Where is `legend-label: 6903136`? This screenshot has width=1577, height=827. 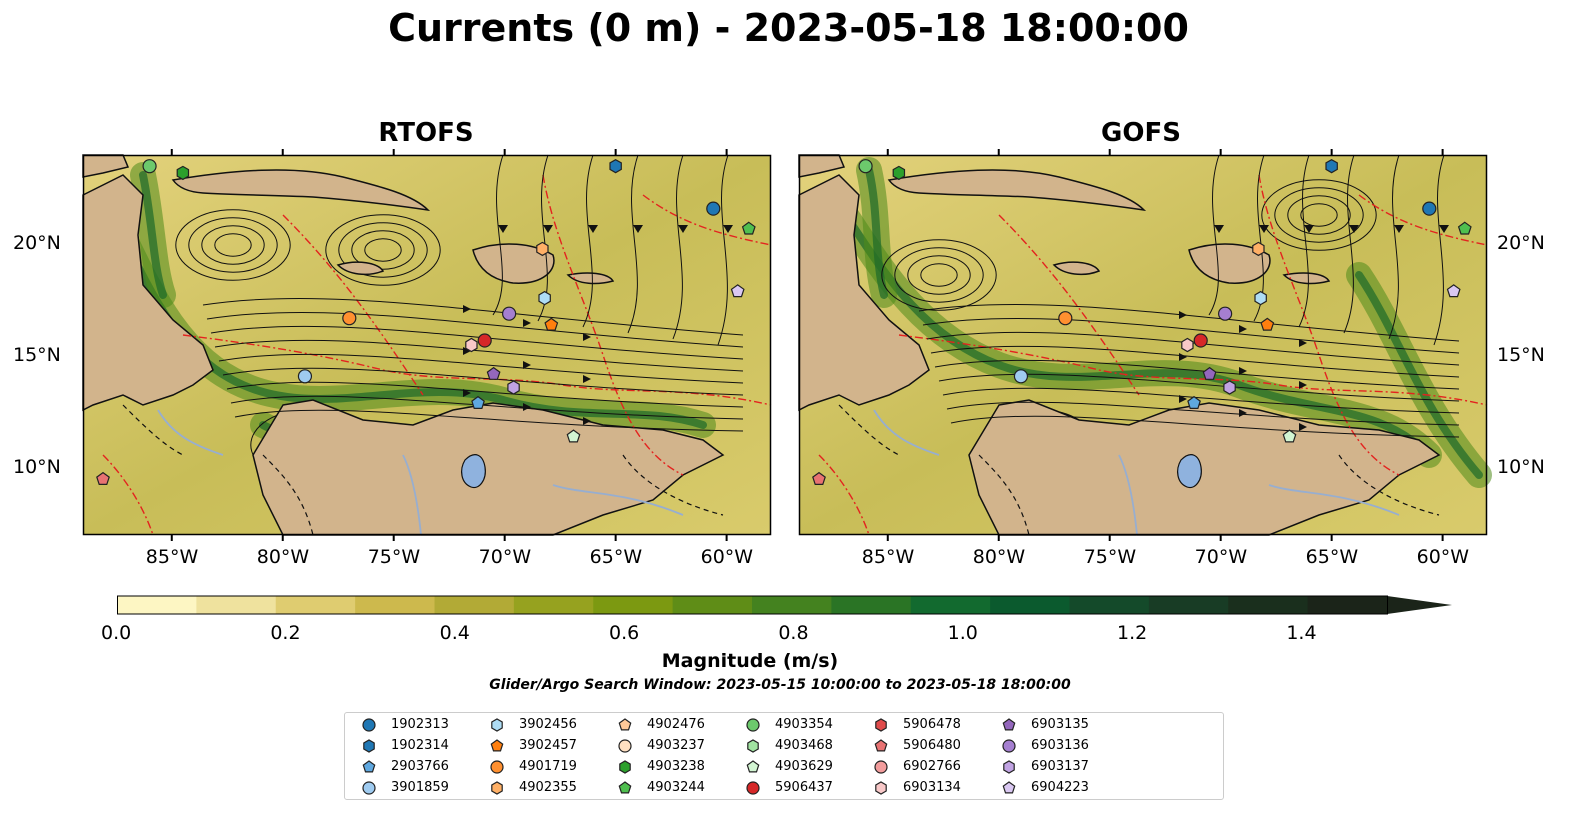
legend-label: 6903136 is located at coordinates (1060, 745).